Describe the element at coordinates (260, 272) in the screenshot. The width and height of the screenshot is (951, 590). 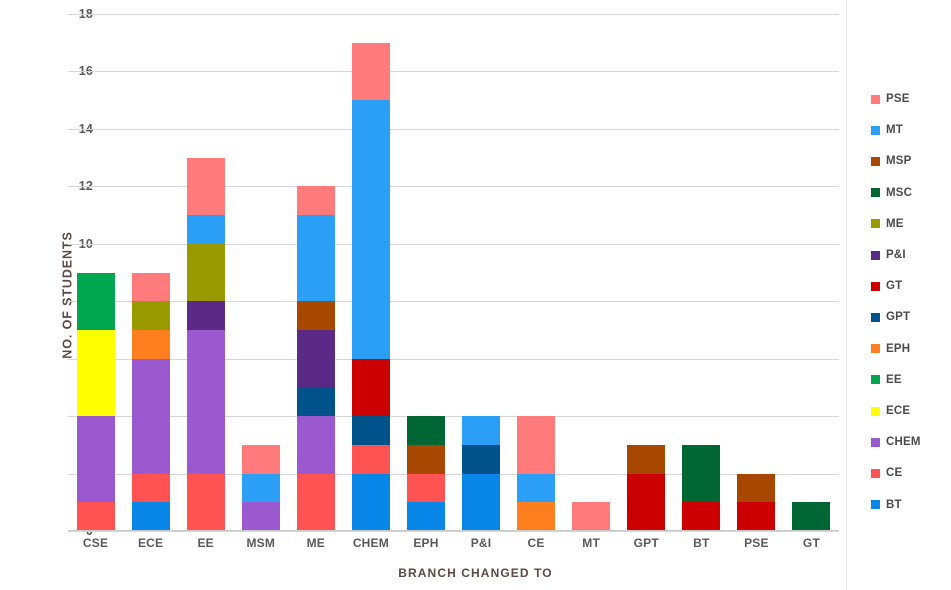
I see `bar-msm` at that location.